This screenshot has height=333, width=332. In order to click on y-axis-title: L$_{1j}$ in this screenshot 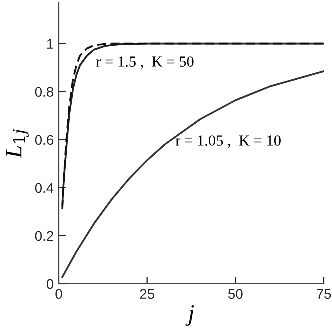, I will do `click(17, 144)`.